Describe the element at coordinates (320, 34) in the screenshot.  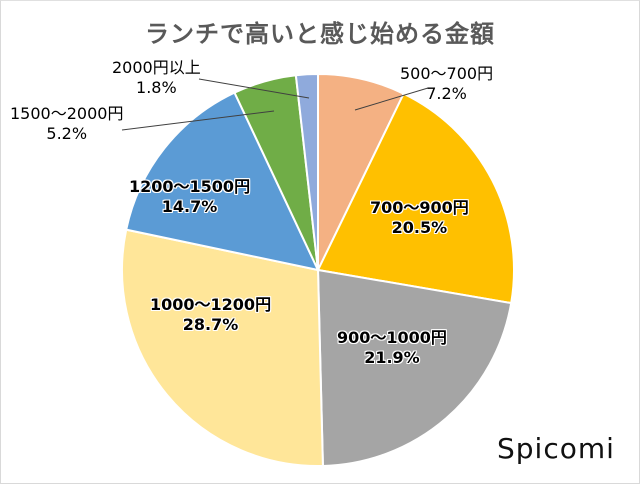
I see `chart-title: ランチで高いと感じ始める金額` at that location.